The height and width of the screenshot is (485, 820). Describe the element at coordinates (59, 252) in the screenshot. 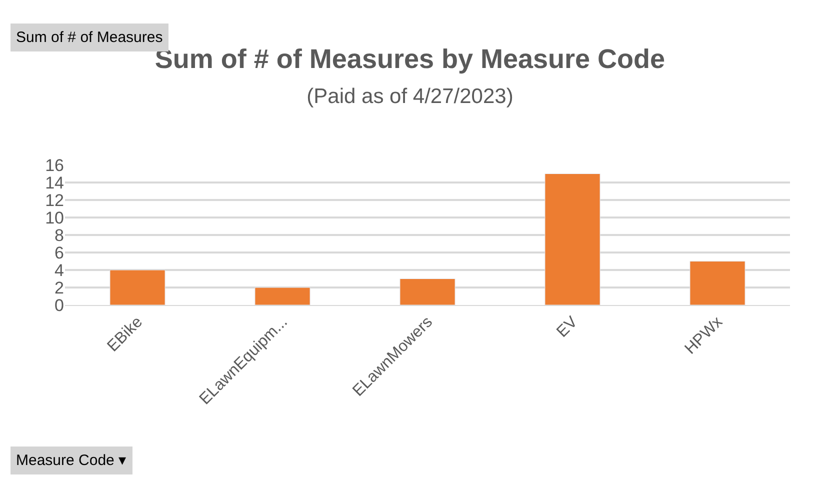

I see `y-tick-label: 6` at that location.